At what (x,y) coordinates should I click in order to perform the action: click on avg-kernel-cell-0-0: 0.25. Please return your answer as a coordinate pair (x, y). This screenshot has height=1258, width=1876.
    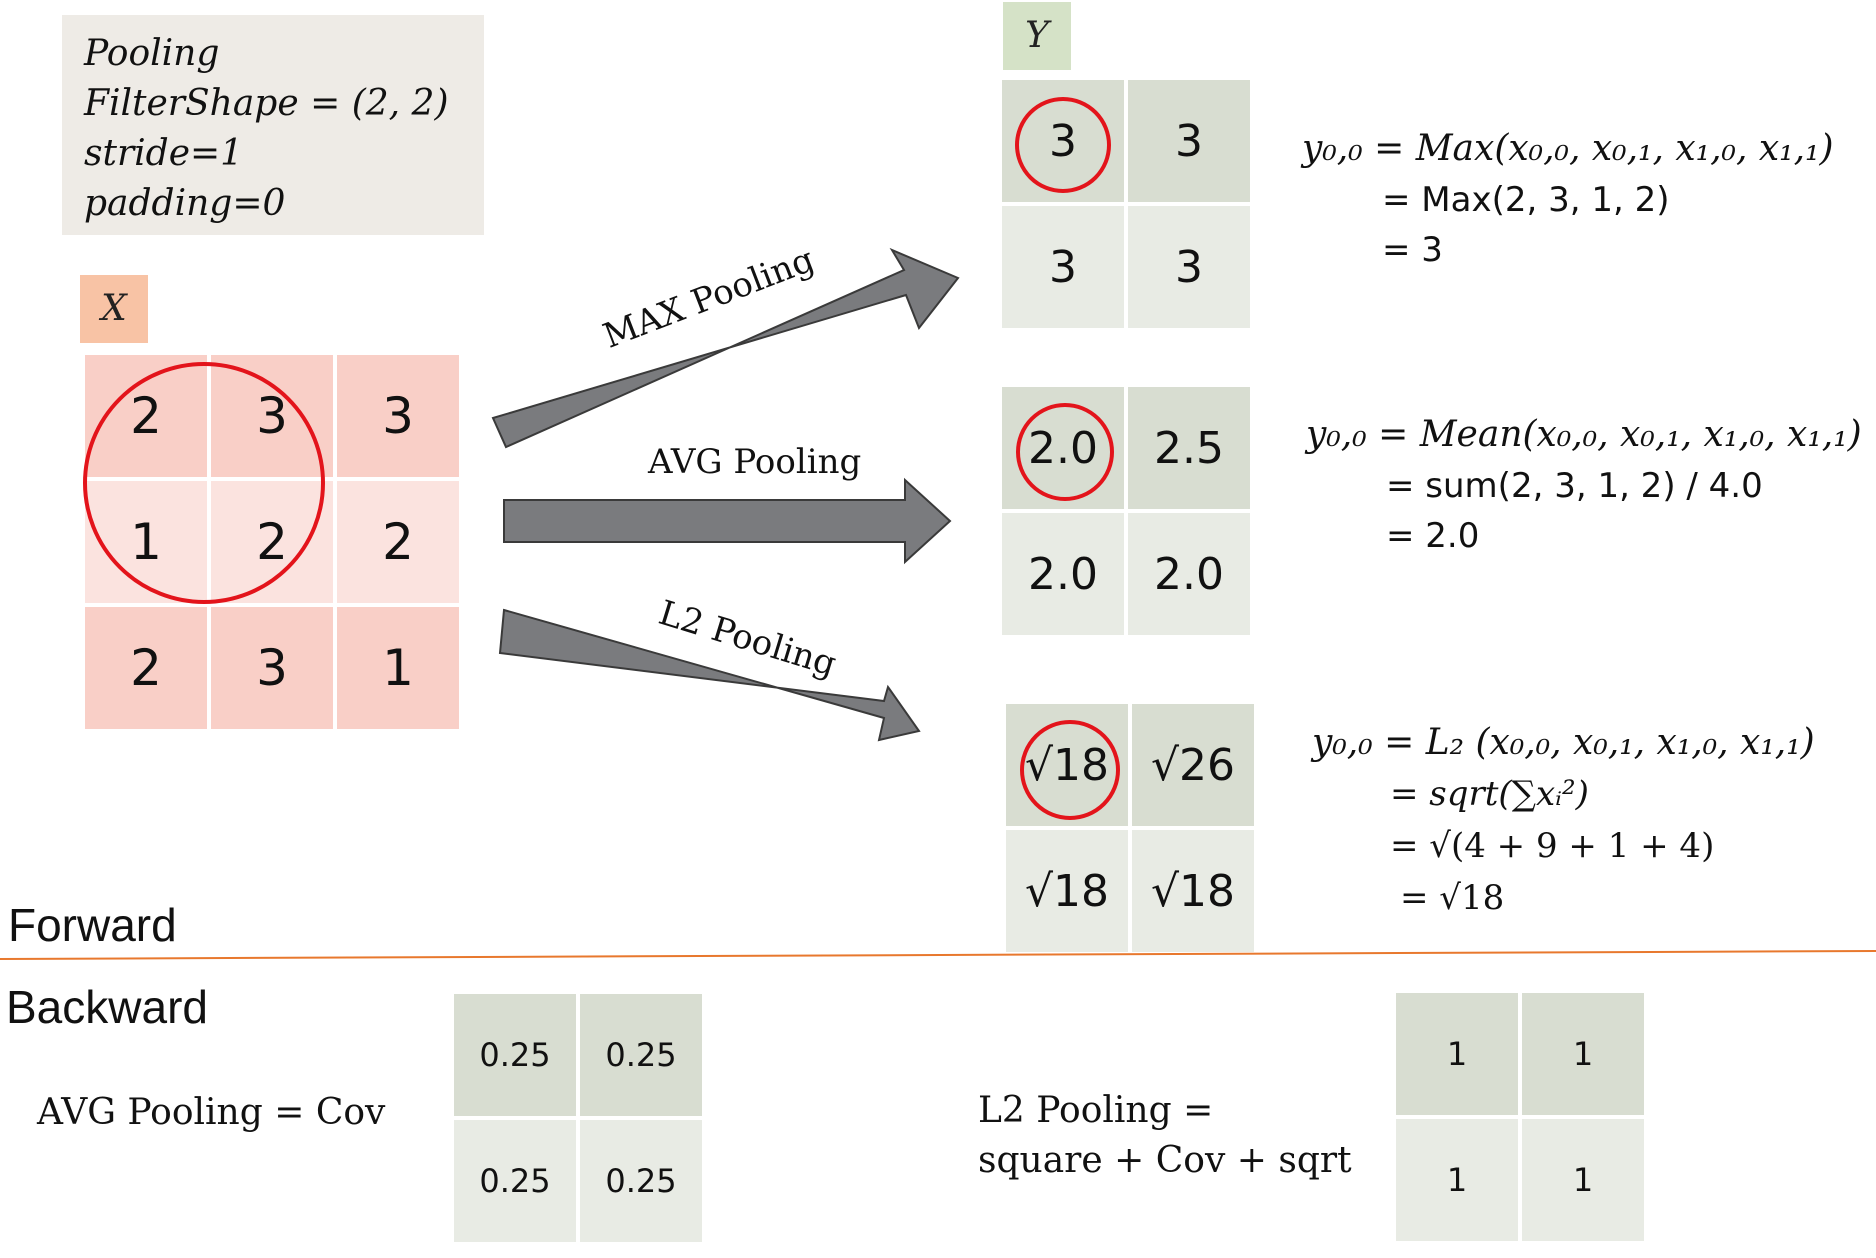
    Looking at the image, I should click on (515, 1055).